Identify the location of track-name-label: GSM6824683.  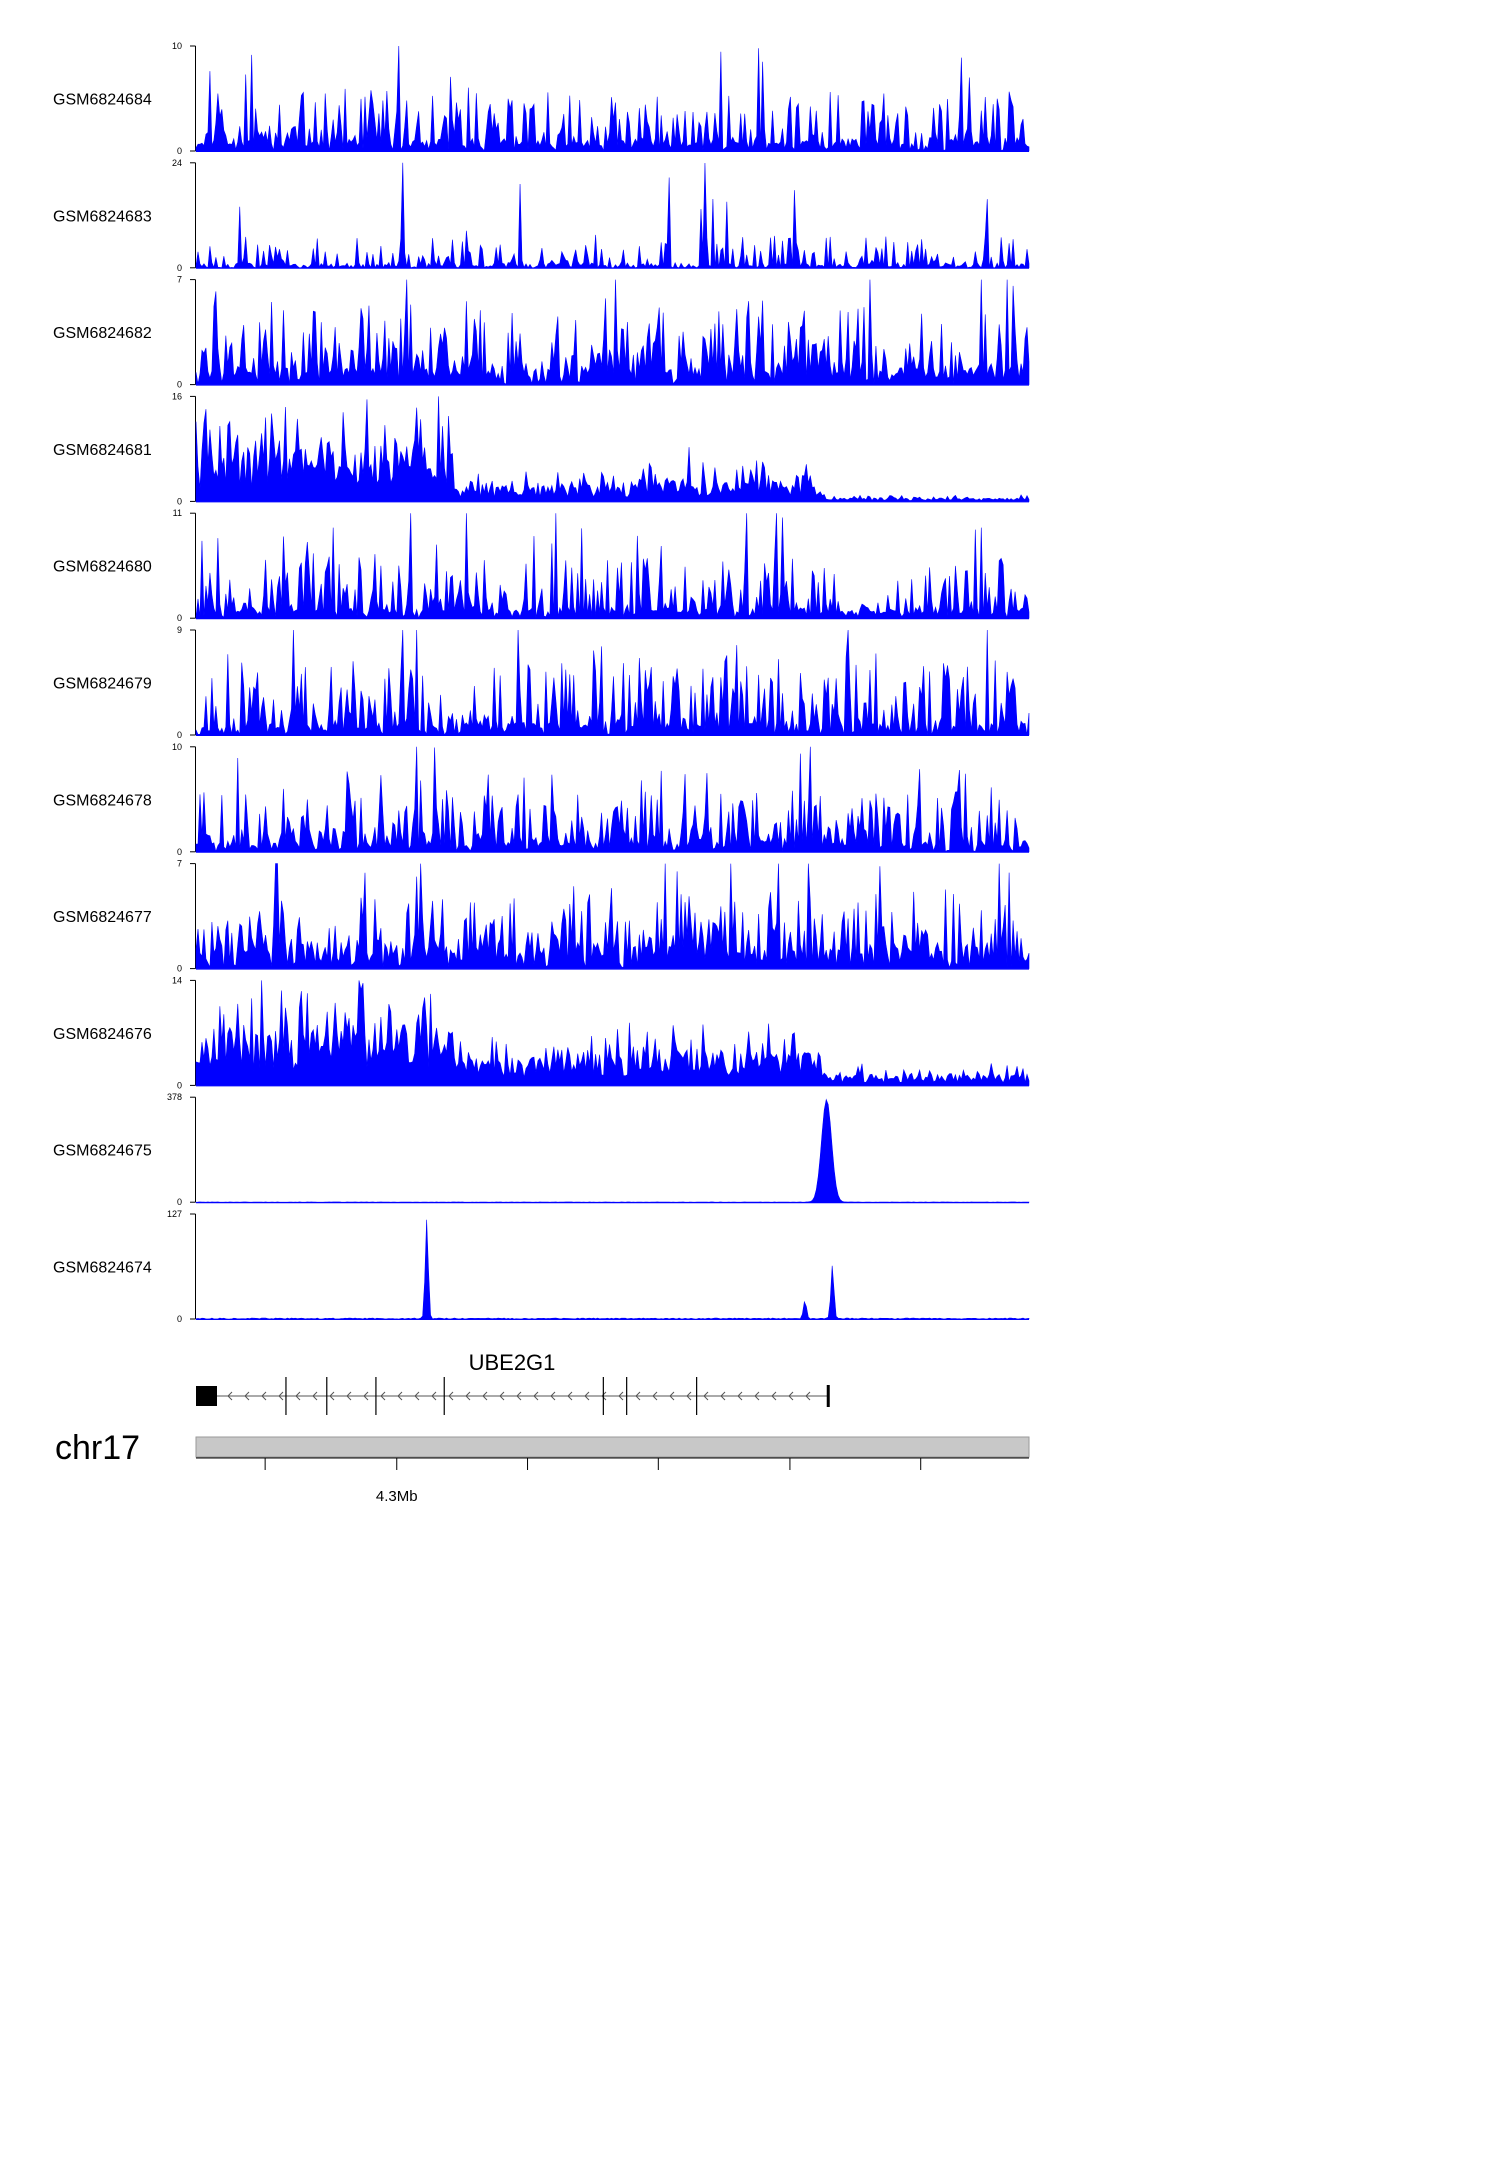
(102, 216).